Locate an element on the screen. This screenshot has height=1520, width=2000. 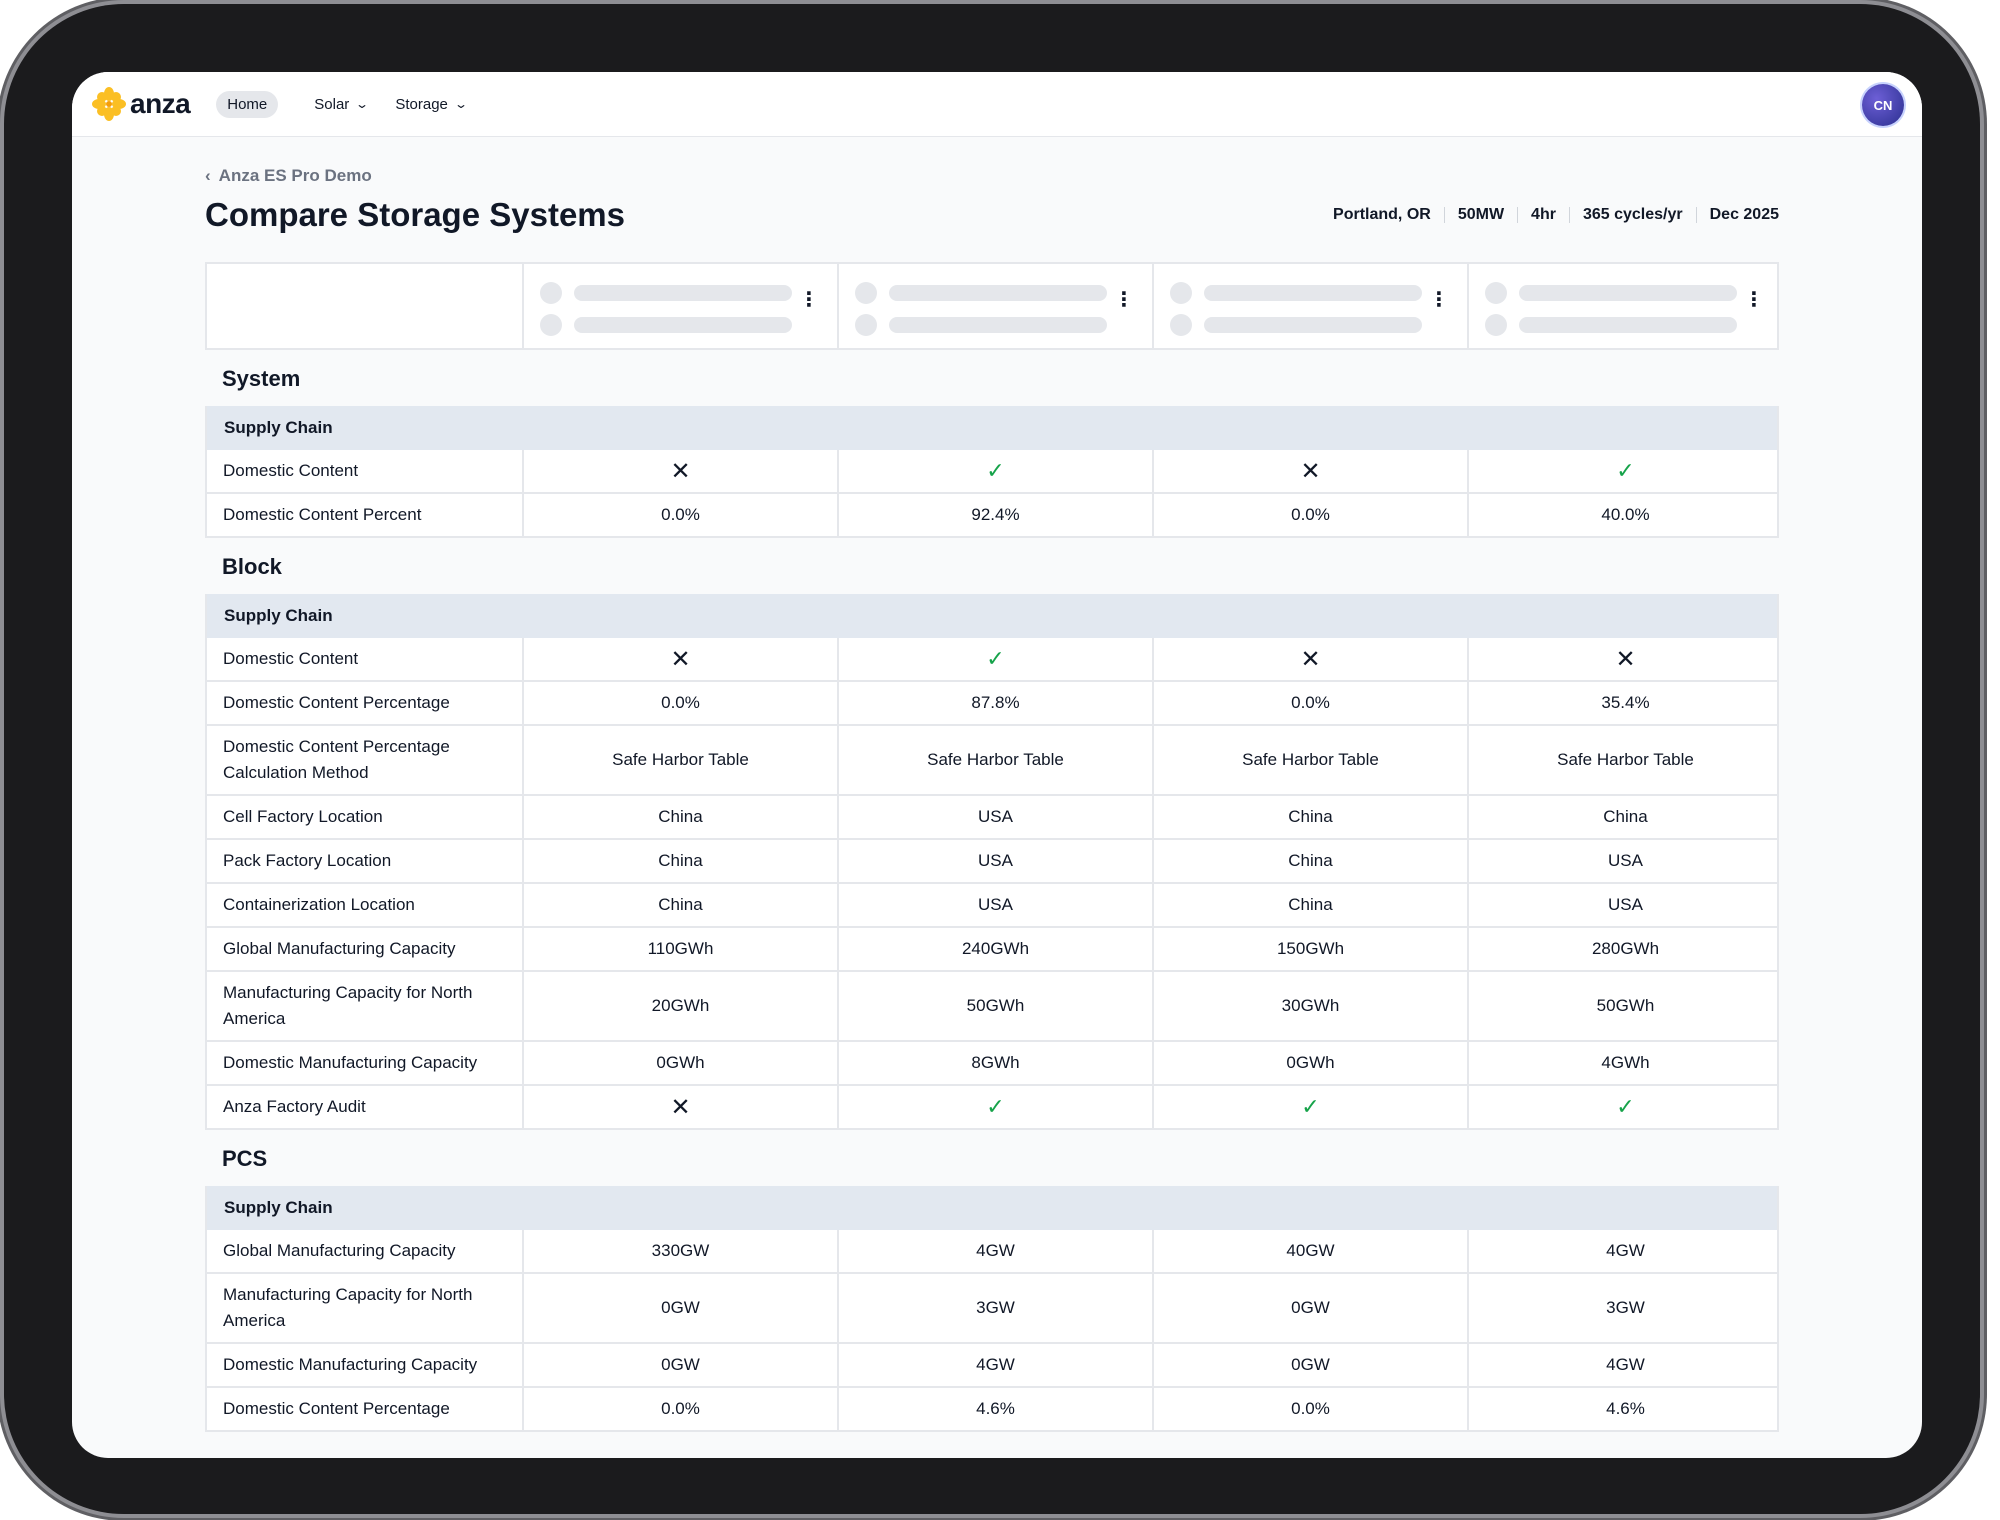
table-row: Anza Factory Audit ✕ ✓ ✓ ✓ is located at coordinates (992, 1108).